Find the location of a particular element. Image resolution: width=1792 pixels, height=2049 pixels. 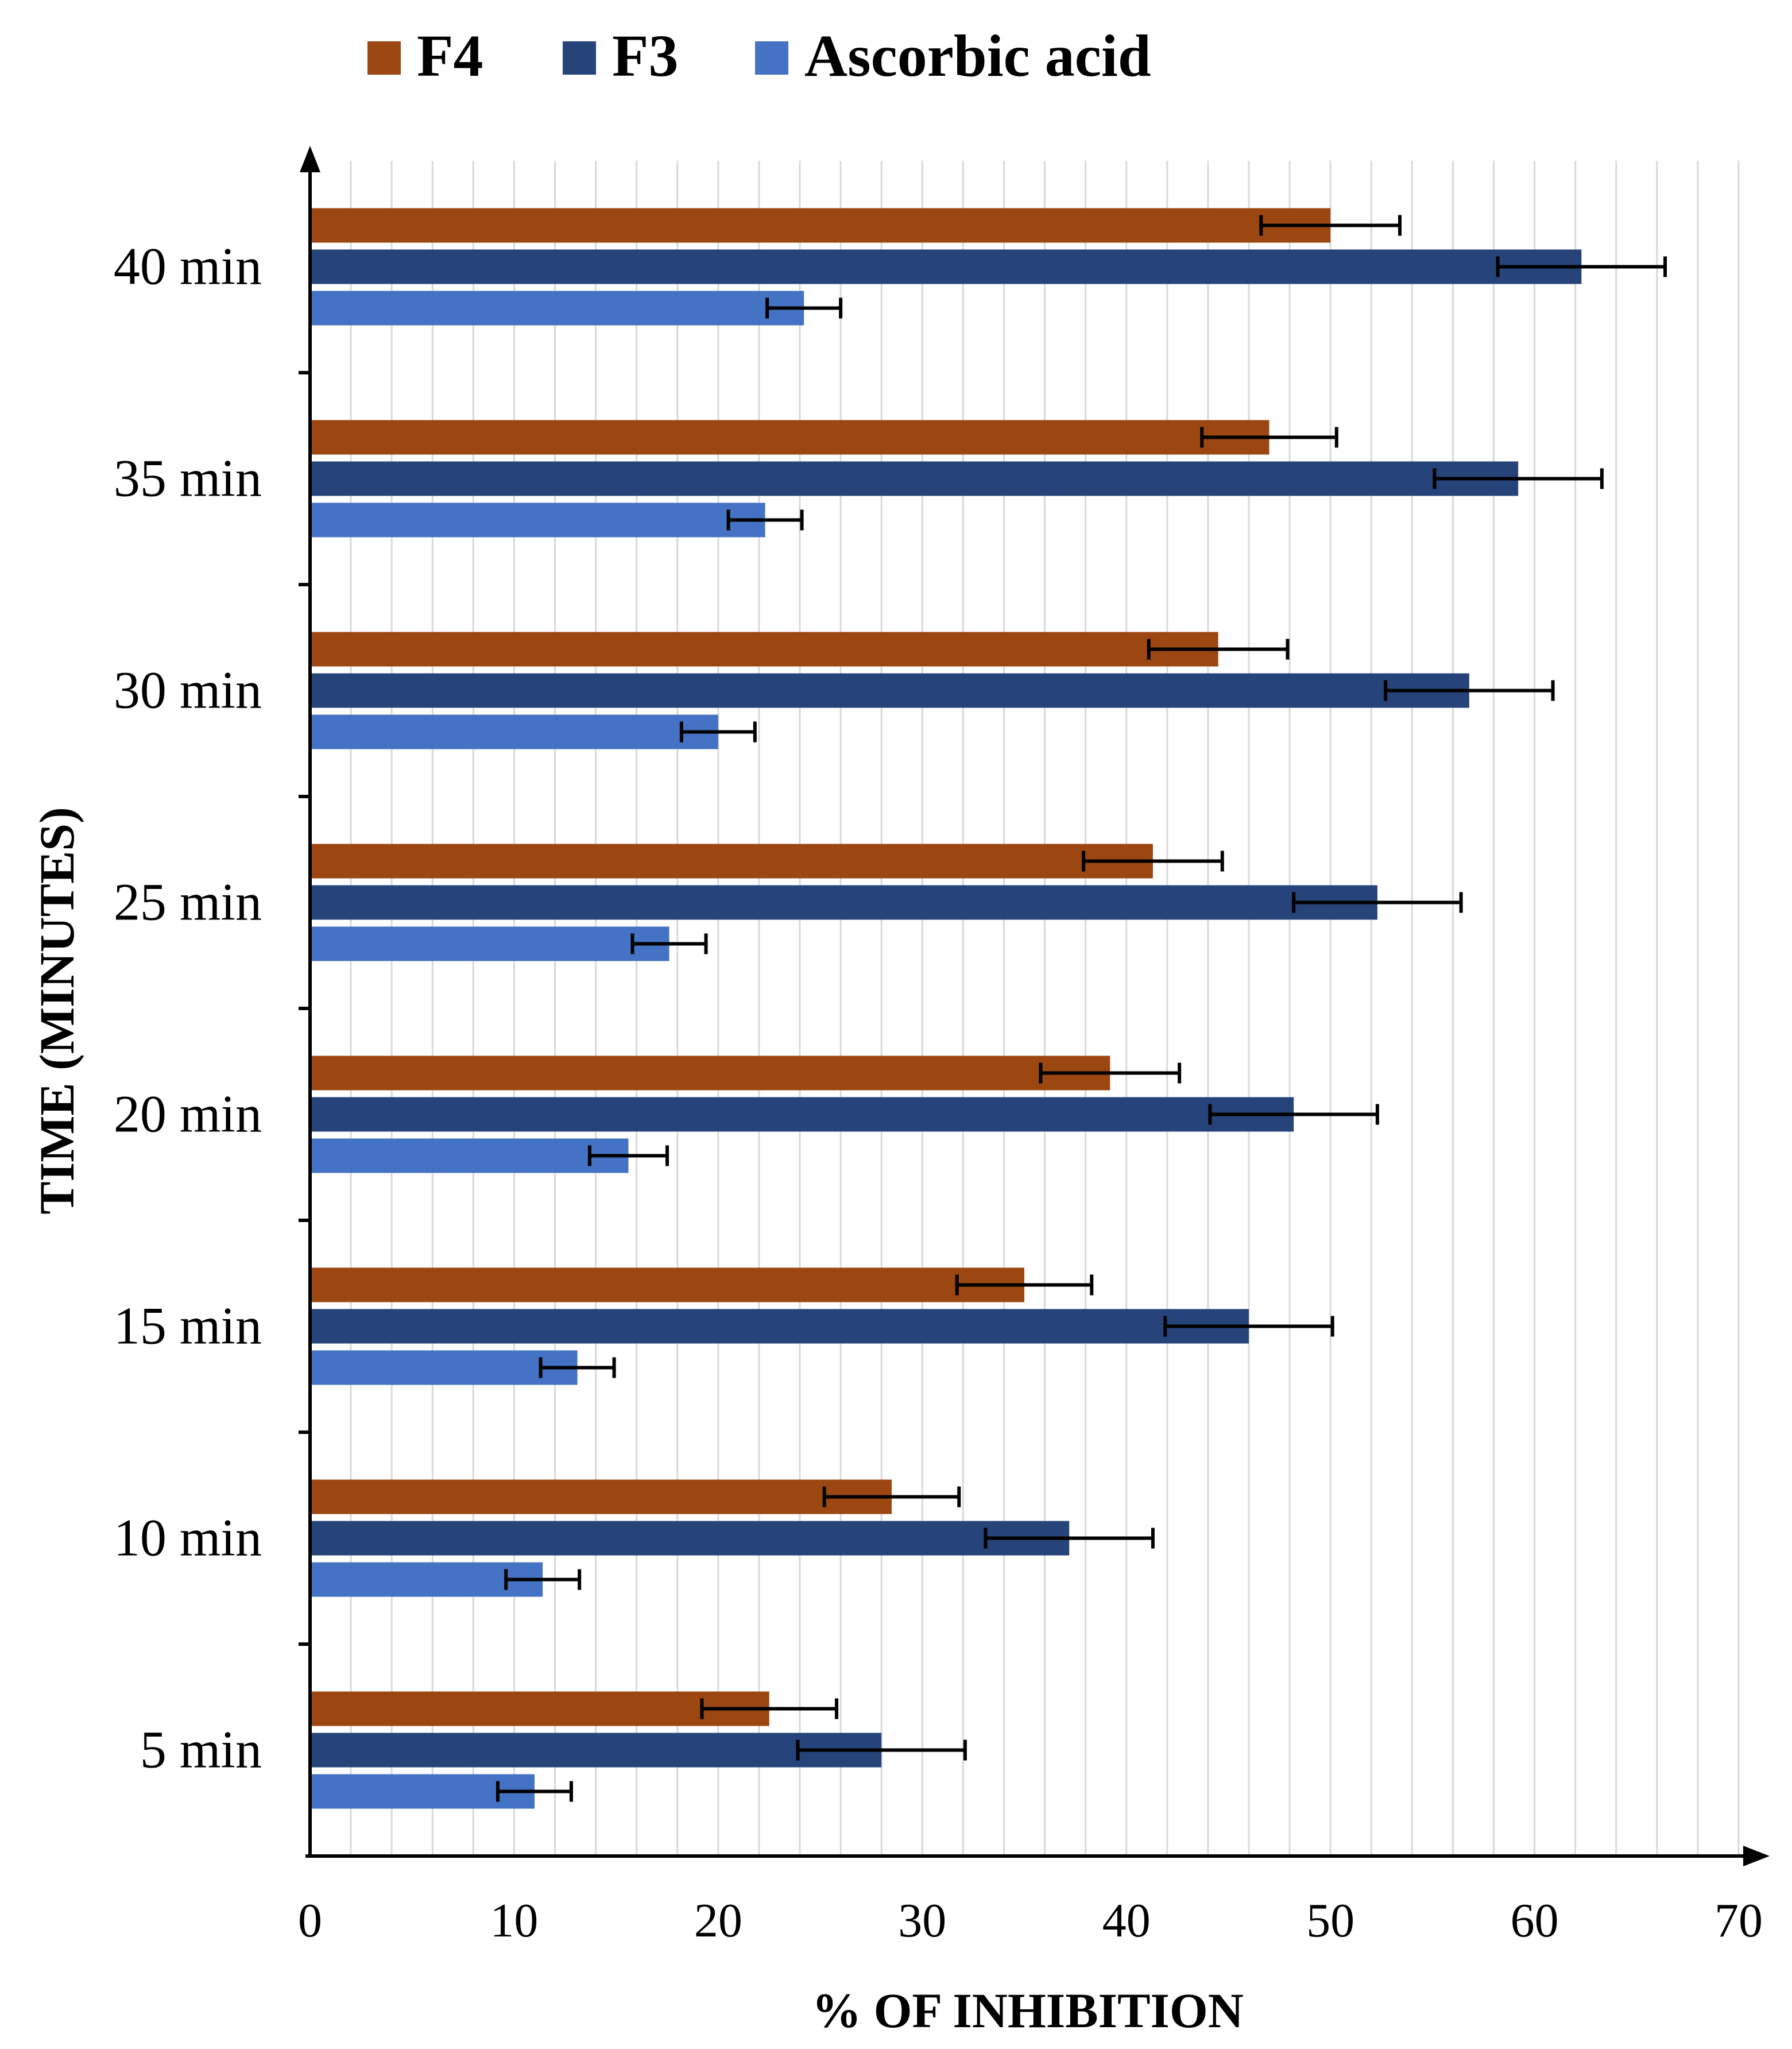

y-axis-title: TIME (MINUTES) is located at coordinates (56, 1011).